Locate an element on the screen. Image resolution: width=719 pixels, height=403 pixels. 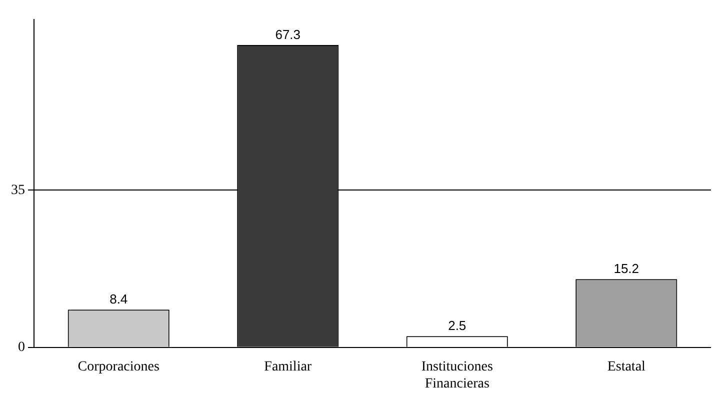
y-tick-label: 35 is located at coordinates (18, 190).